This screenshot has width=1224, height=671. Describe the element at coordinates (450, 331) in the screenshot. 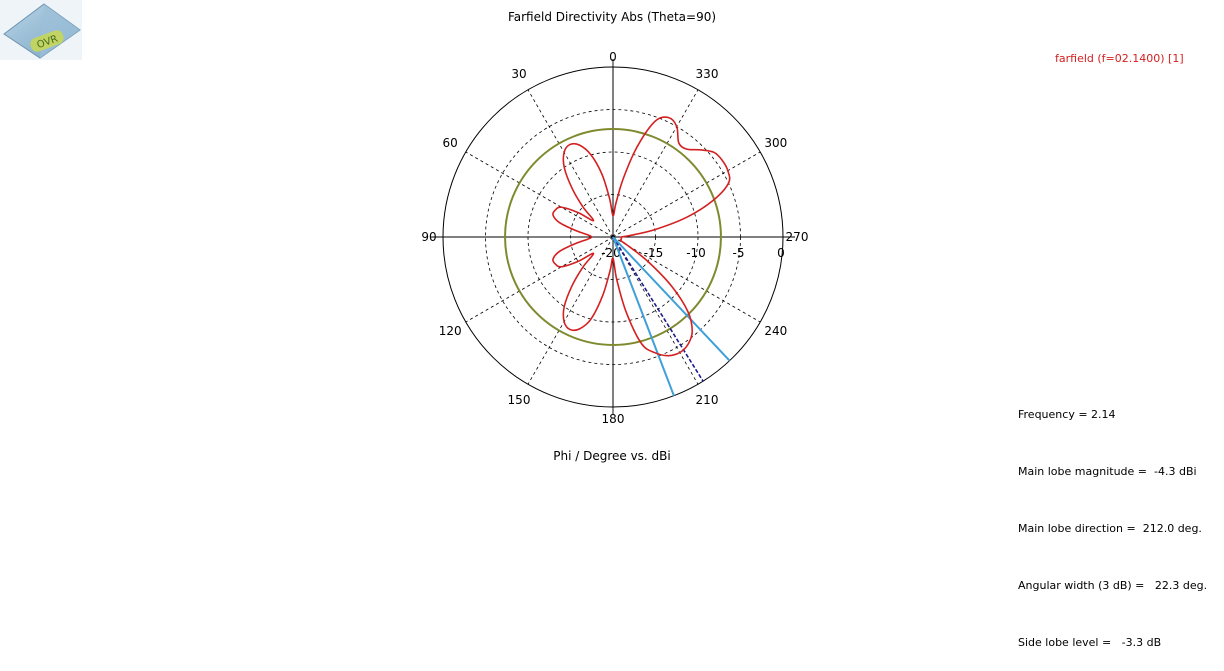

I see `angle-tick-label-120: 120` at that location.